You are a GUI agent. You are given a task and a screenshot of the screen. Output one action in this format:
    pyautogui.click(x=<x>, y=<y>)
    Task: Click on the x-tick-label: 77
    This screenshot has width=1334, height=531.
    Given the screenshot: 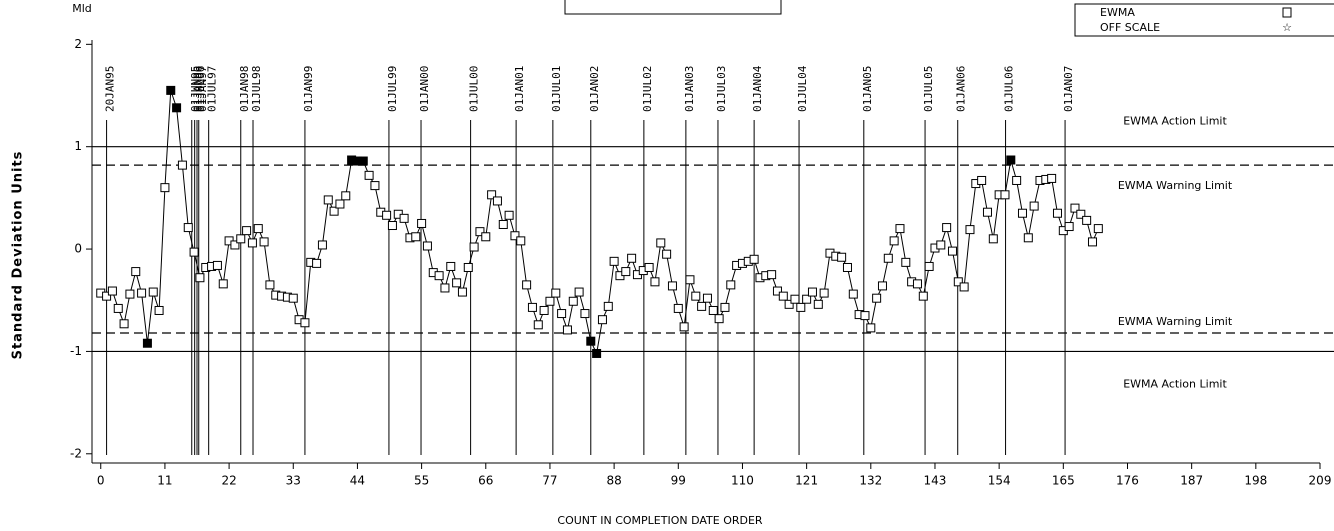 What is the action you would take?
    pyautogui.click(x=549, y=481)
    